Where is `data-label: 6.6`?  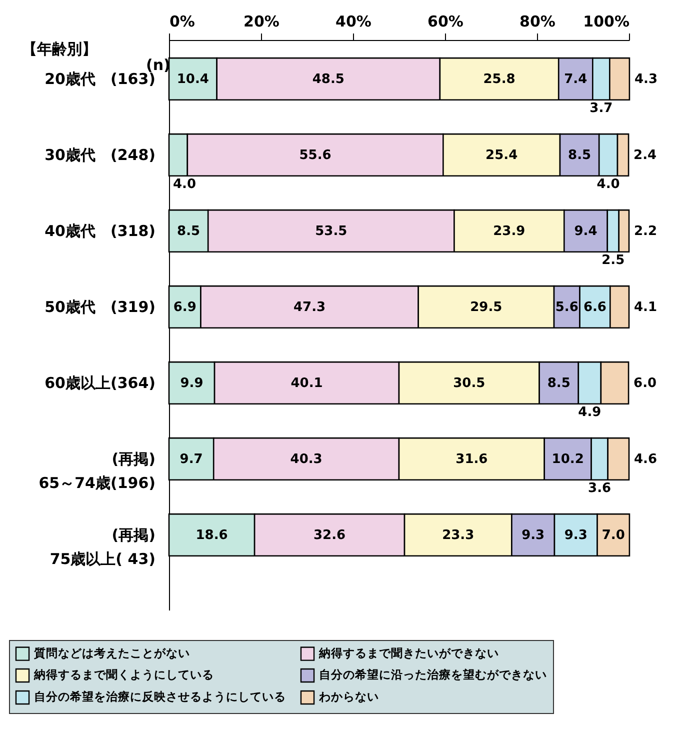
data-label: 6.6 is located at coordinates (594, 307).